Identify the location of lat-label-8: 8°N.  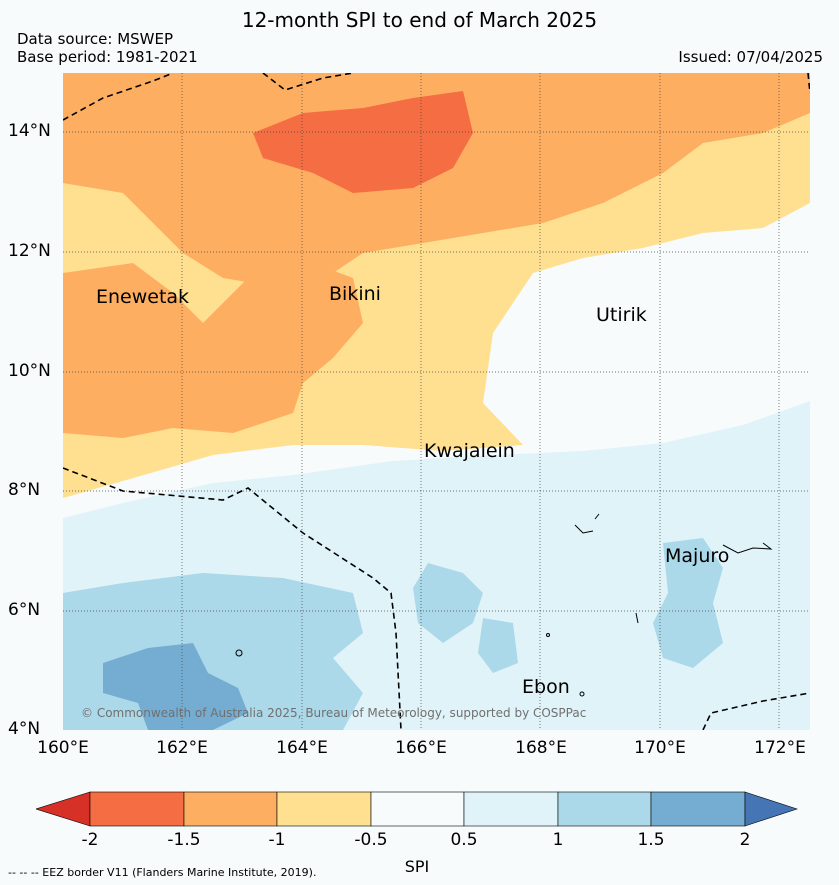
(24, 490).